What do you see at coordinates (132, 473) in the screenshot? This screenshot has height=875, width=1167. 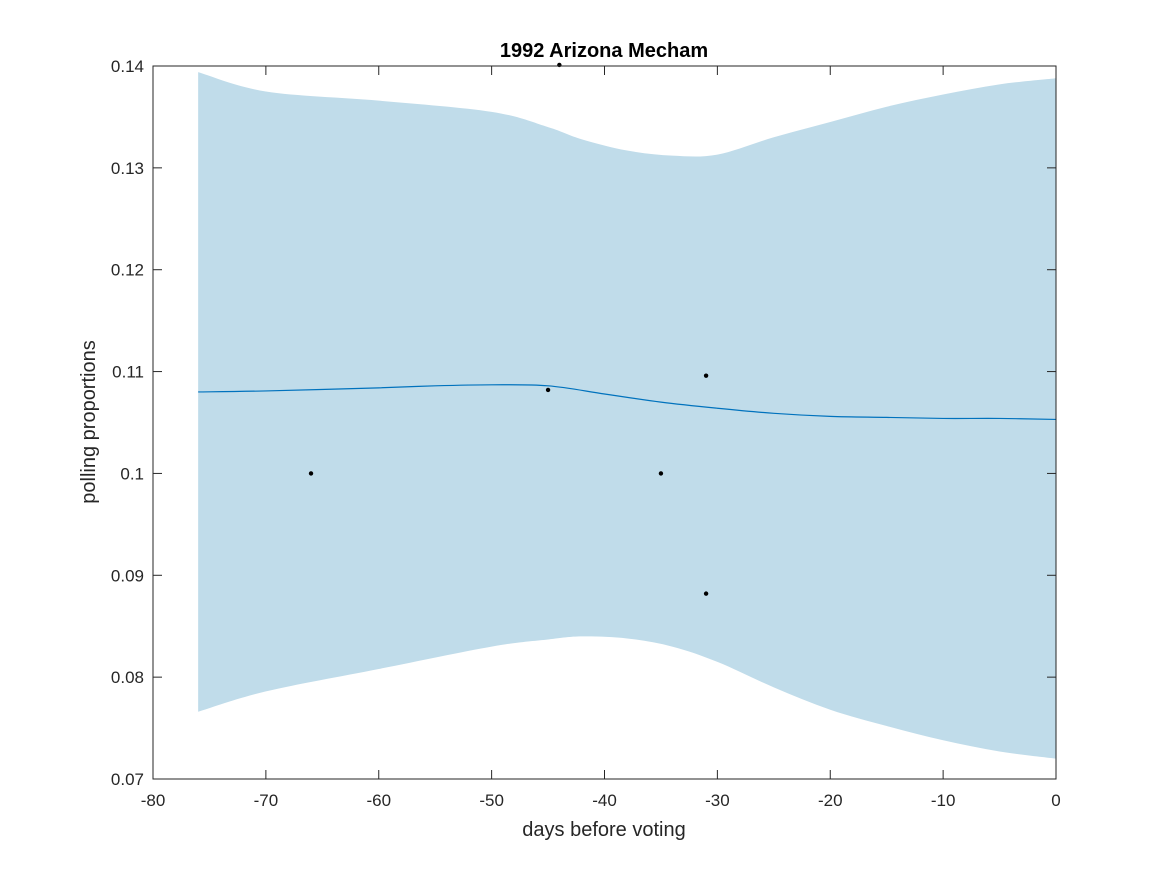 I see `y-tick-label: 0.1` at bounding box center [132, 473].